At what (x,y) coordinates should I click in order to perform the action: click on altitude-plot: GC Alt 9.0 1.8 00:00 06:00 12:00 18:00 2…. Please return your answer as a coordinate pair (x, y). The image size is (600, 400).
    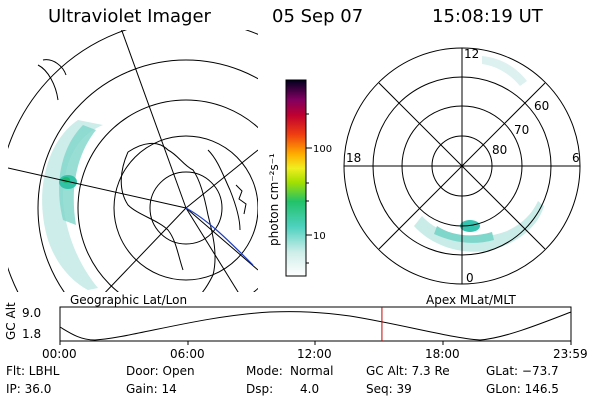
    Looking at the image, I should click on (296, 331).